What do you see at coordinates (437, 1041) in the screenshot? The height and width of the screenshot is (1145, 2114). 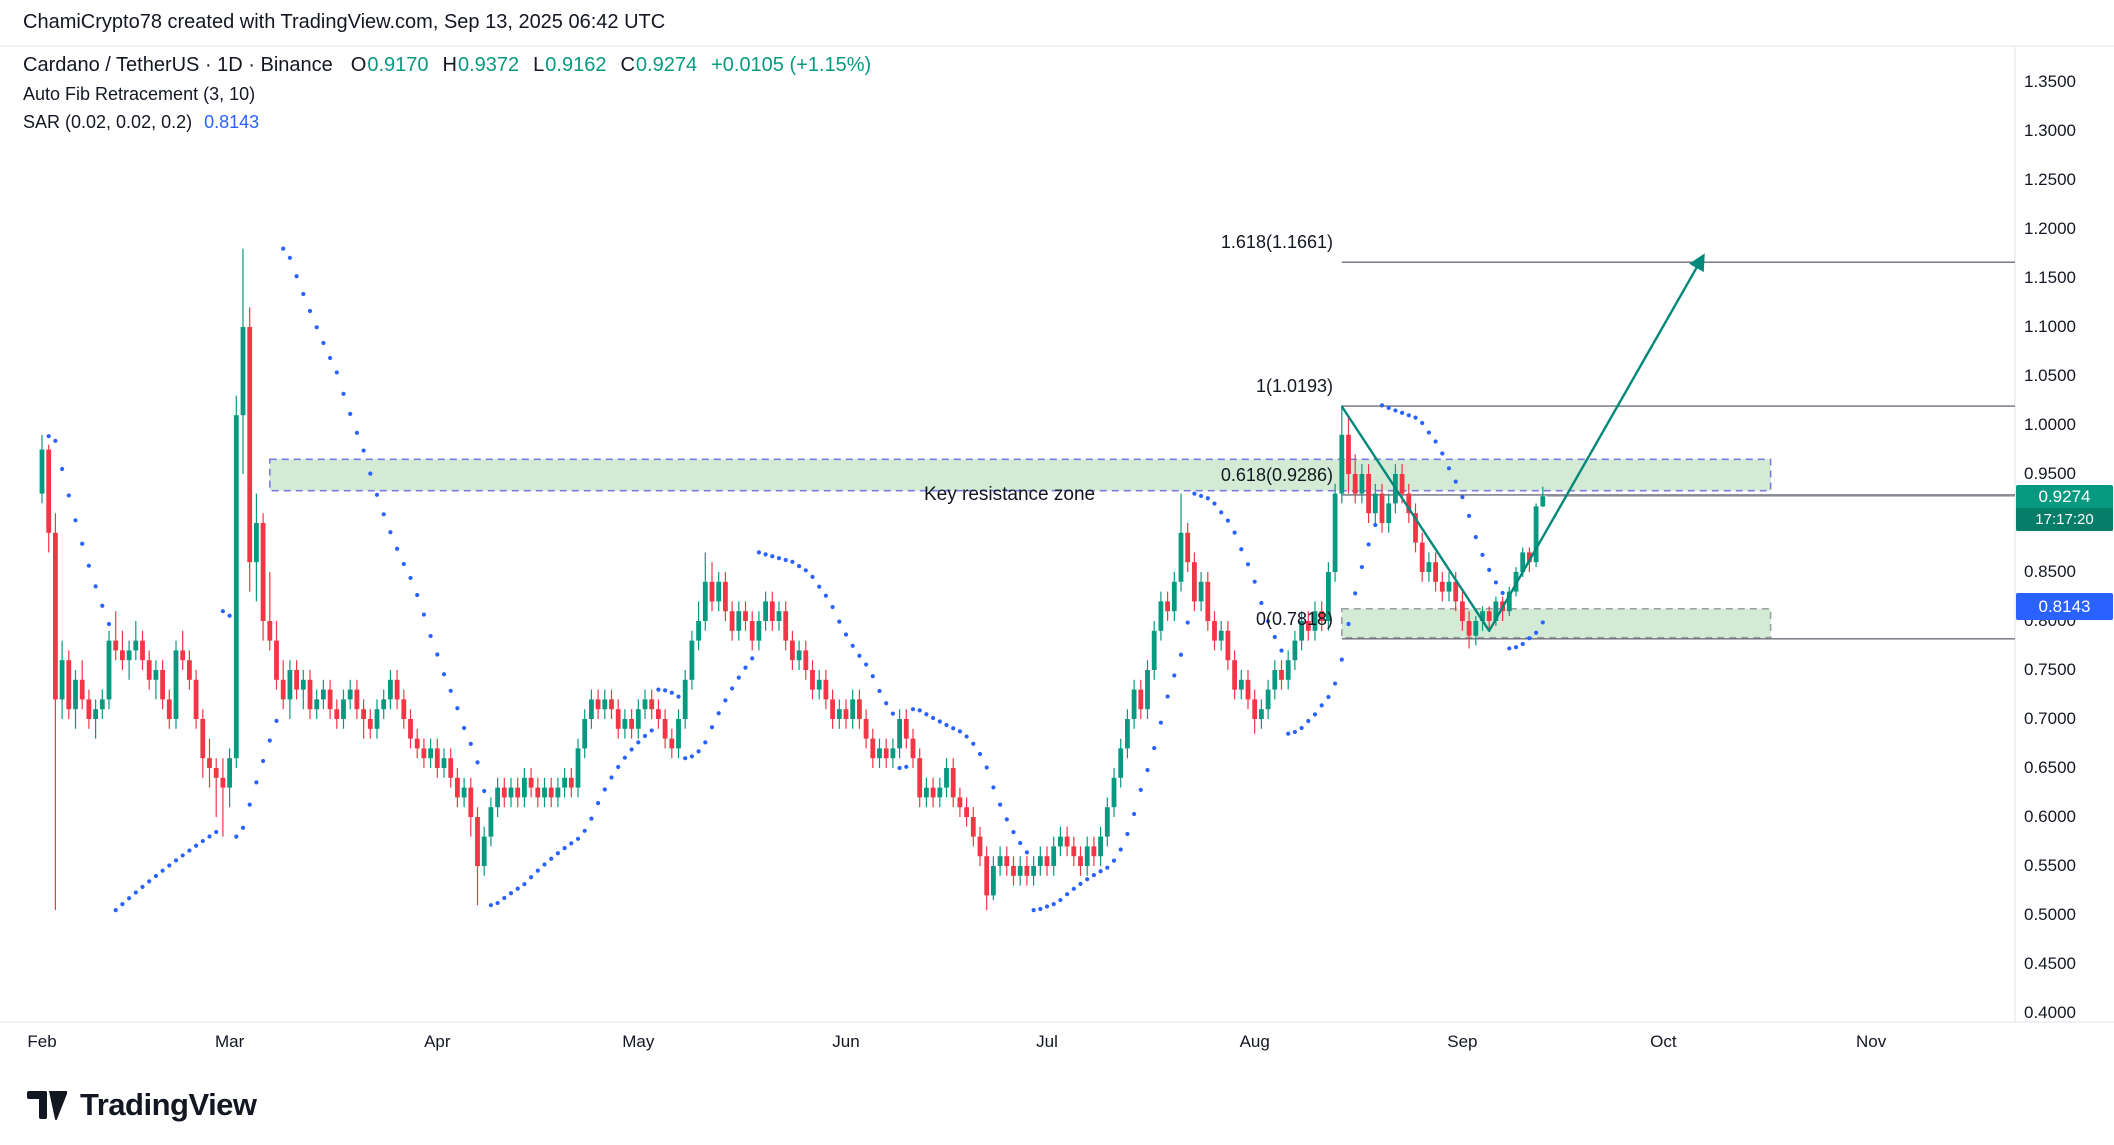 I see `time-tick-label: Apr` at bounding box center [437, 1041].